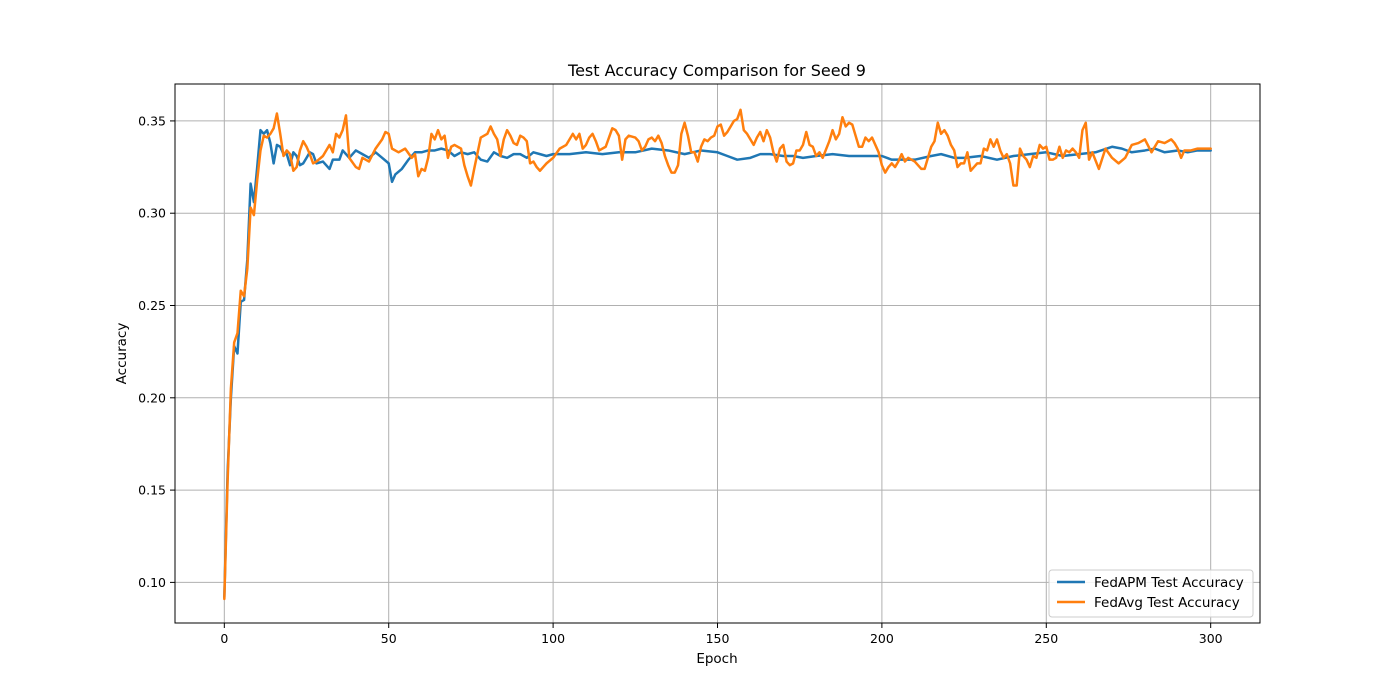  I want to click on x-axis: 0 50 100 150 200 250 300, so click(721, 634).